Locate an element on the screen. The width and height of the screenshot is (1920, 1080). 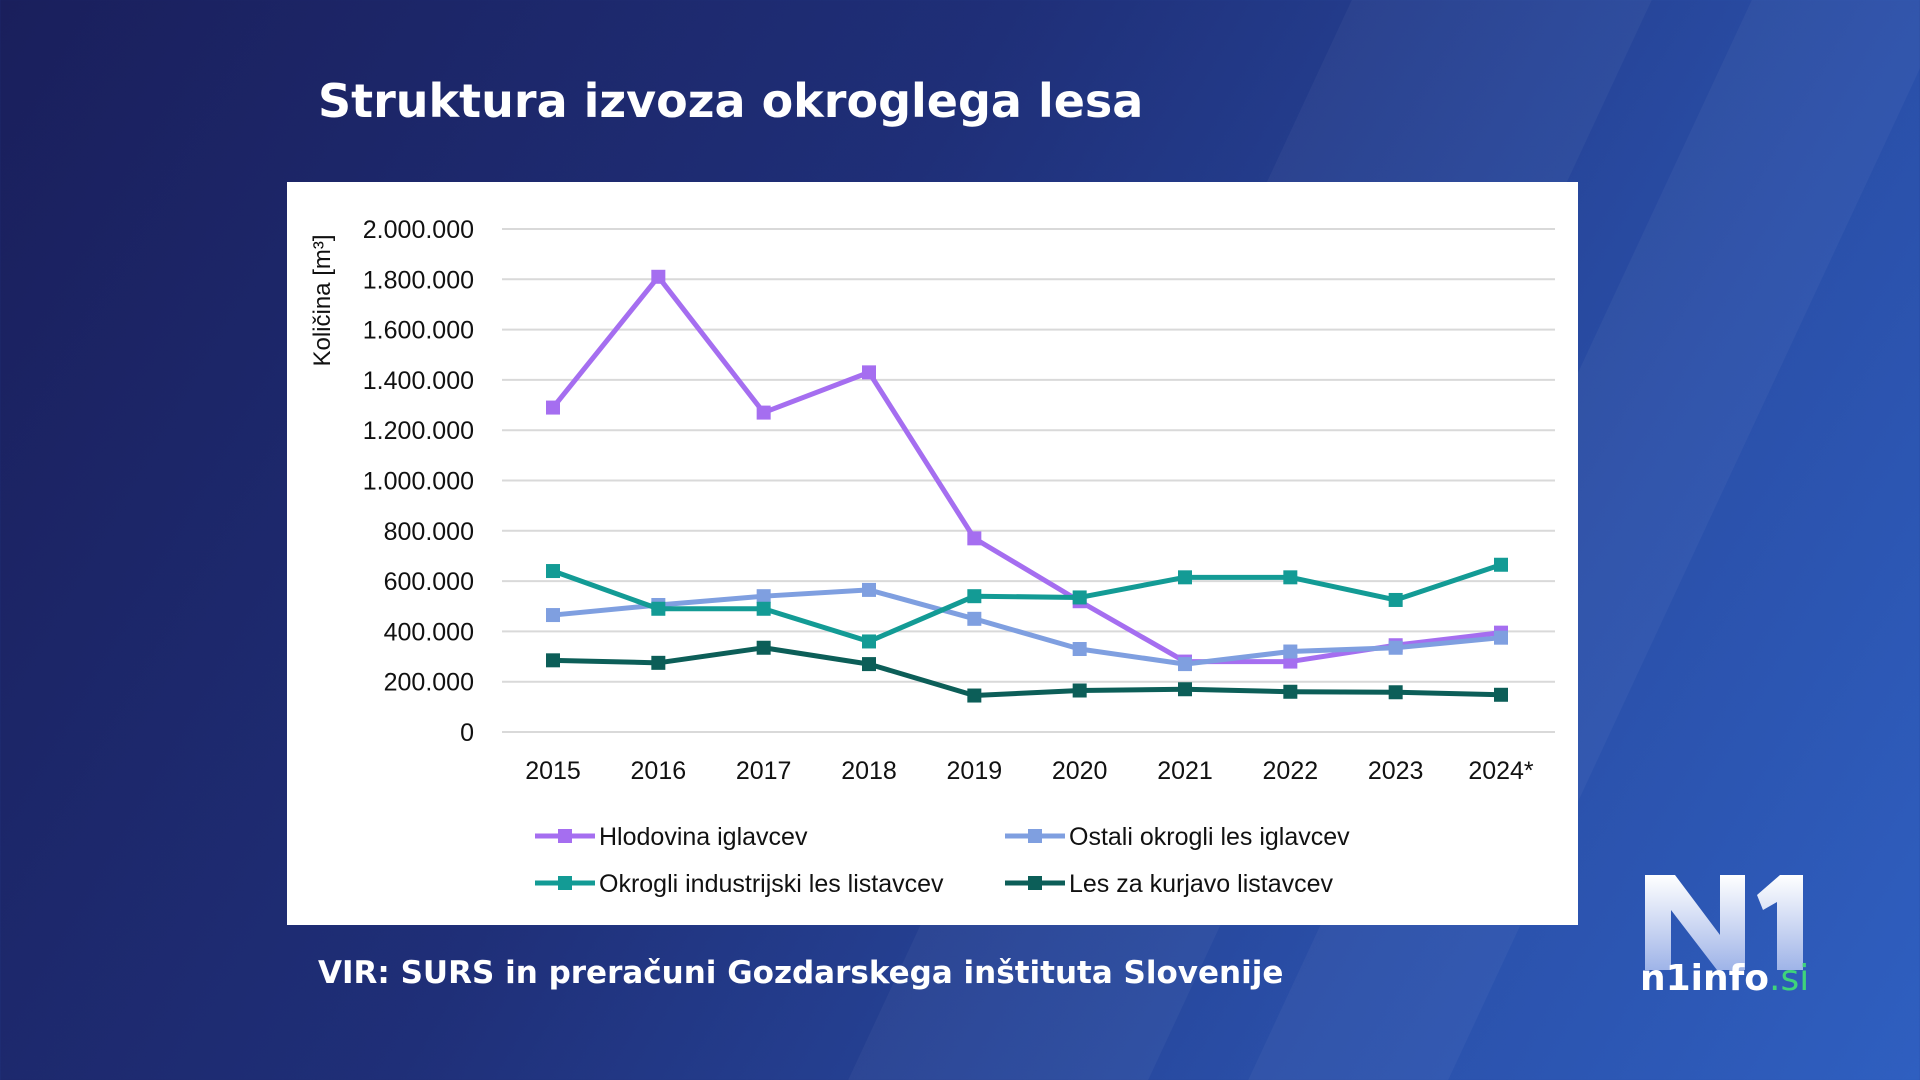
y-tick-label: 600.000 is located at coordinates (429, 582).